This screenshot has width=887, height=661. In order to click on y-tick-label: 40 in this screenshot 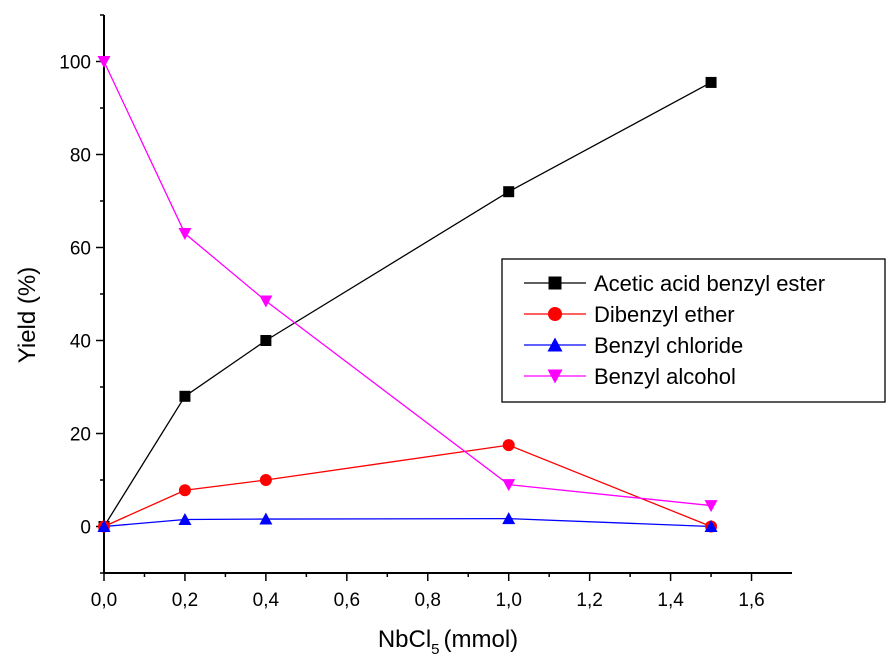, I will do `click(80, 342)`.